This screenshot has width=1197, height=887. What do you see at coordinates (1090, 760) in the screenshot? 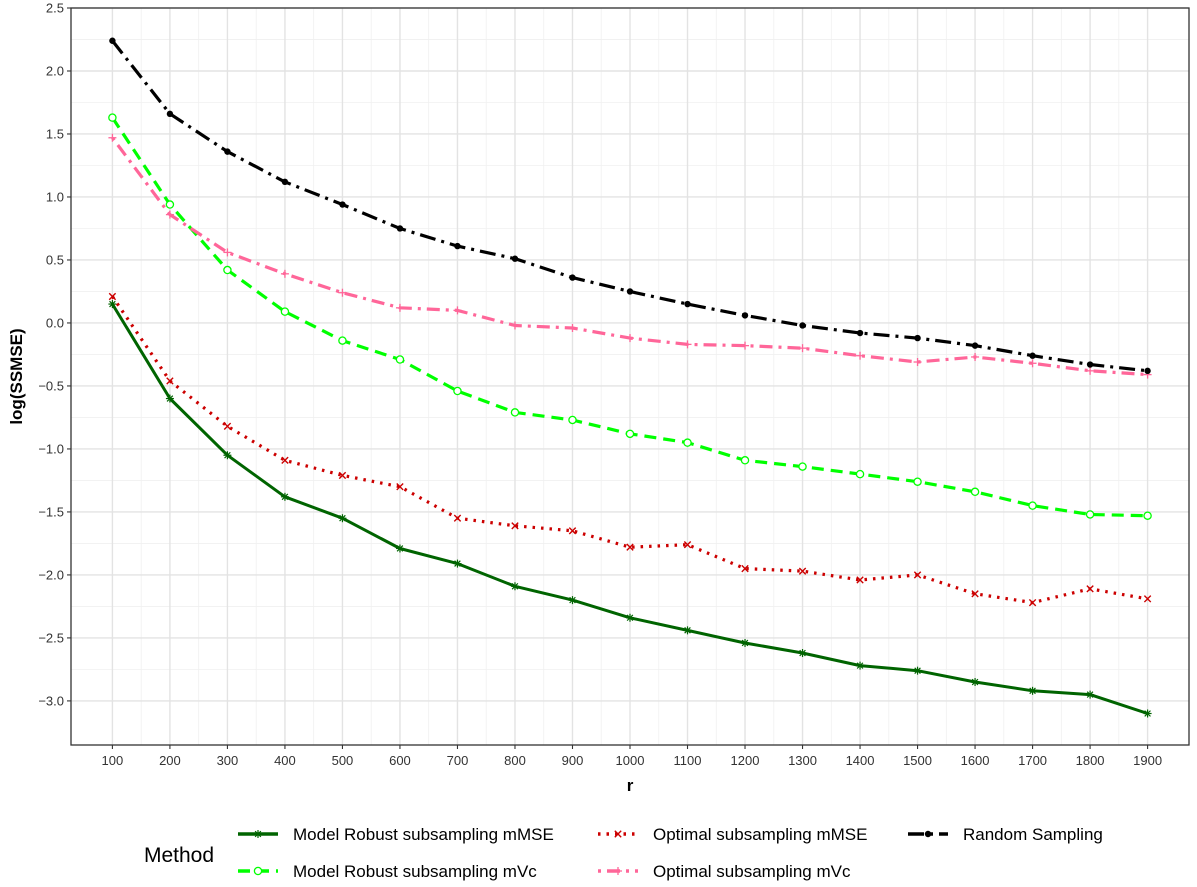
I see `x-tick-label: 1800` at bounding box center [1090, 760].